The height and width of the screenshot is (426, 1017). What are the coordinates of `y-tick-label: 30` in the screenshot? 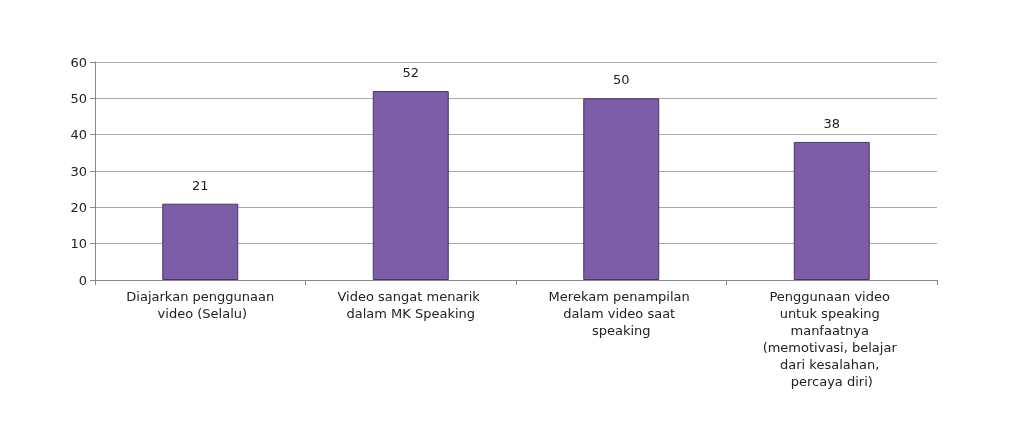 It's located at (78, 171).